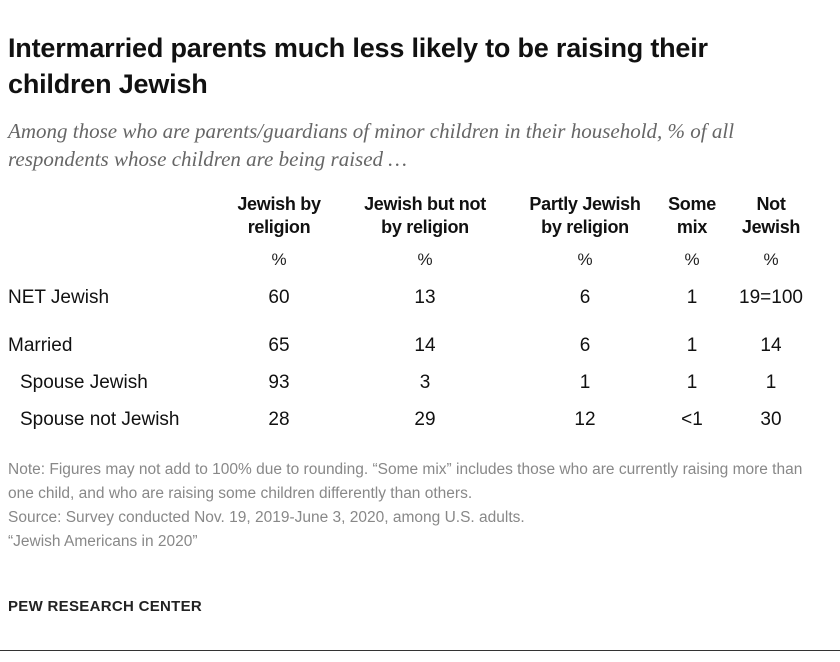  Describe the element at coordinates (103, 541) in the screenshot. I see `report-title: “Jewish Americans in 2020”` at that location.